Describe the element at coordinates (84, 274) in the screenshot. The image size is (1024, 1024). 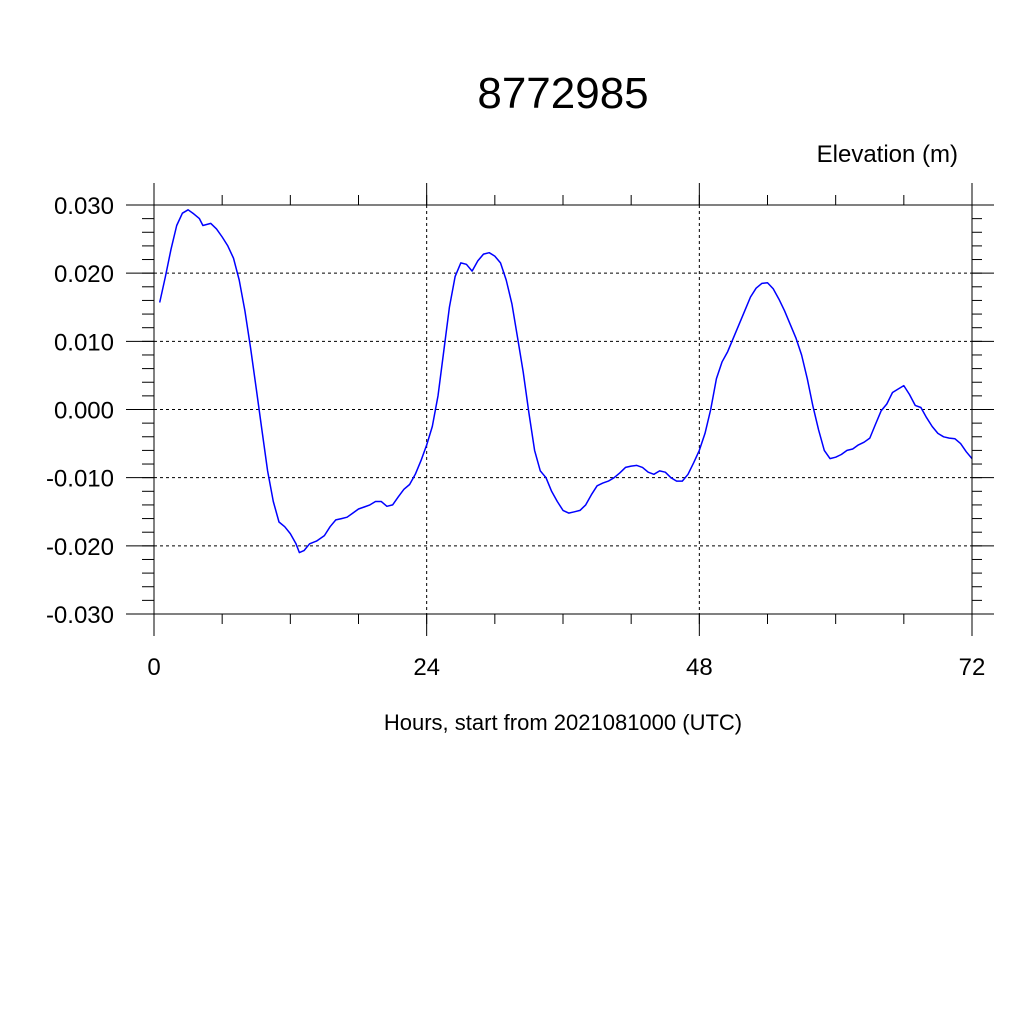
I see `y-tick-label: 0.020` at that location.